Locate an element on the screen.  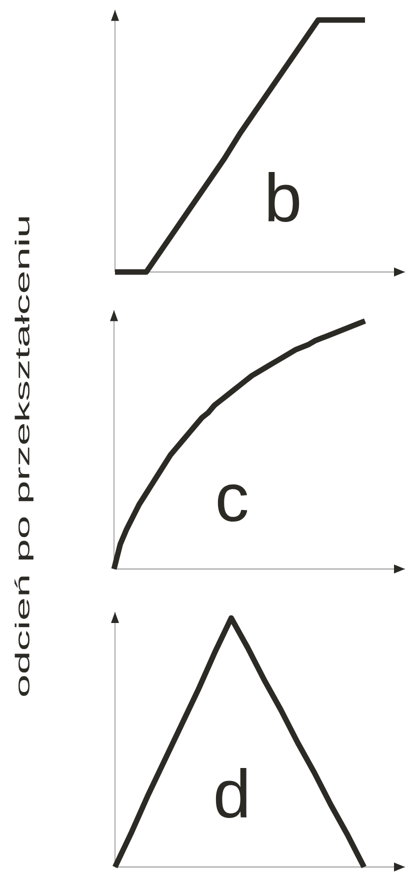
annotation: d is located at coordinates (231, 793).